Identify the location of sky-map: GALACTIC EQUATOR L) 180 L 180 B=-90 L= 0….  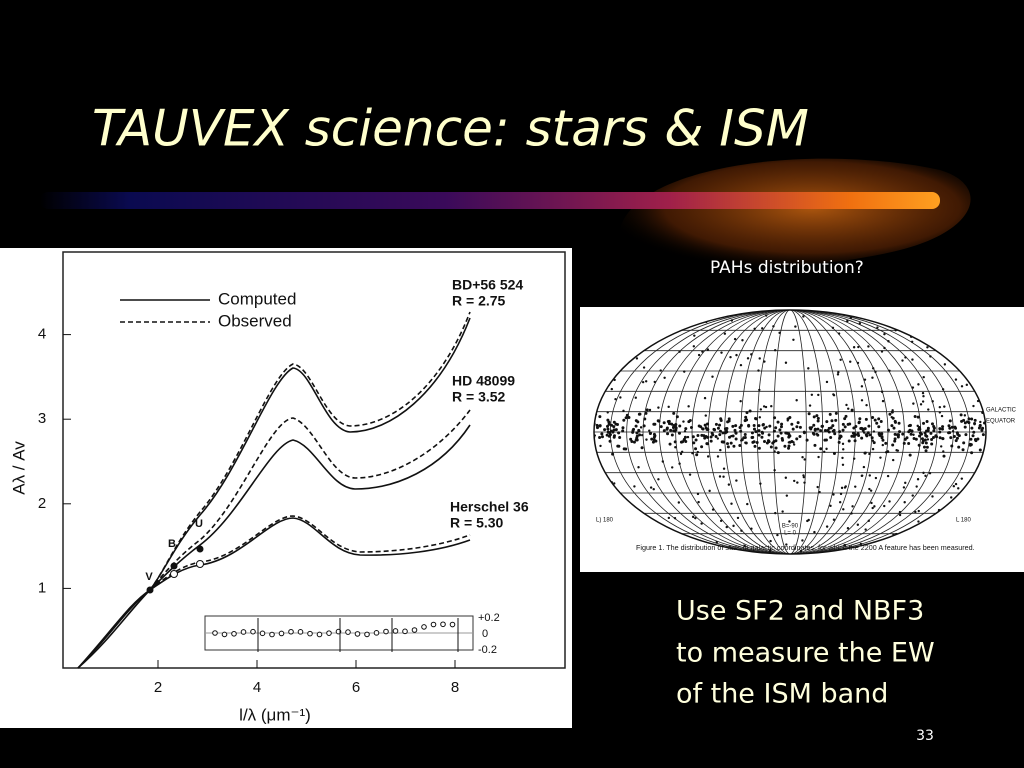
(802, 439).